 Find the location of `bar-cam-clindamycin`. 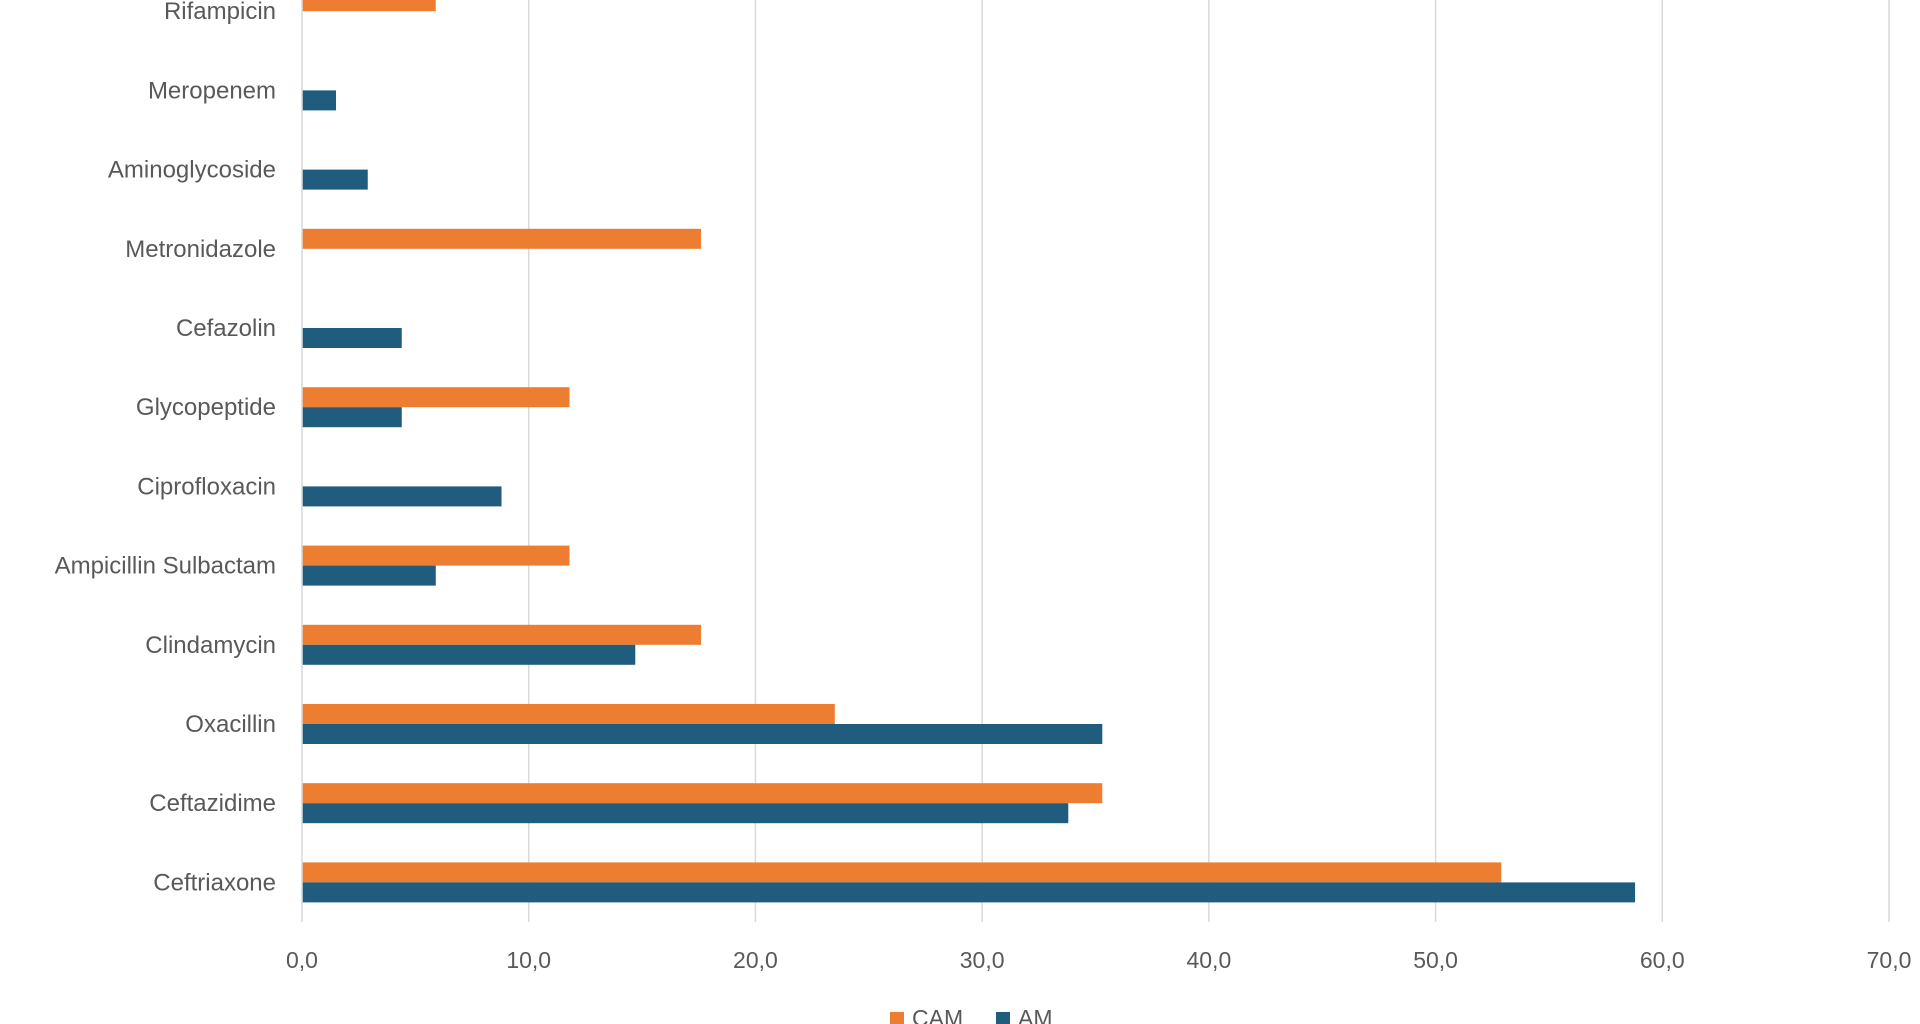

bar-cam-clindamycin is located at coordinates (502, 634).